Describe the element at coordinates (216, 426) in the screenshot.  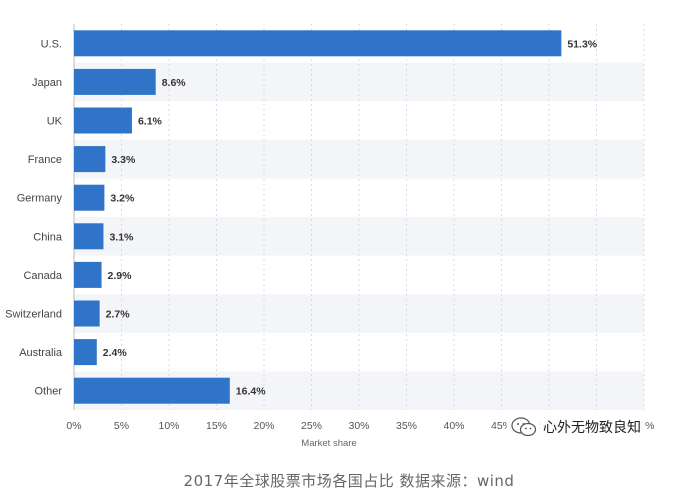
I see `x-tick-label: 15%` at that location.